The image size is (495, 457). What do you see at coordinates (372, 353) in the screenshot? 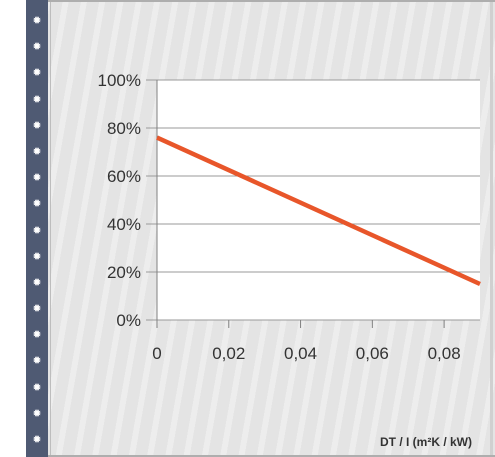
I see `x-tick-label: 0,06` at bounding box center [372, 353].